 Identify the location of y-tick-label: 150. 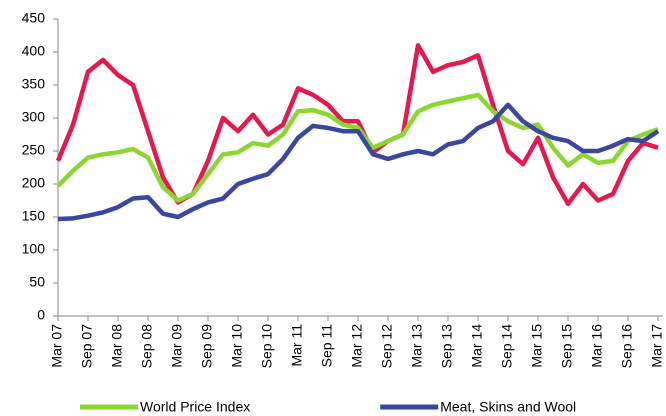
(34, 216).